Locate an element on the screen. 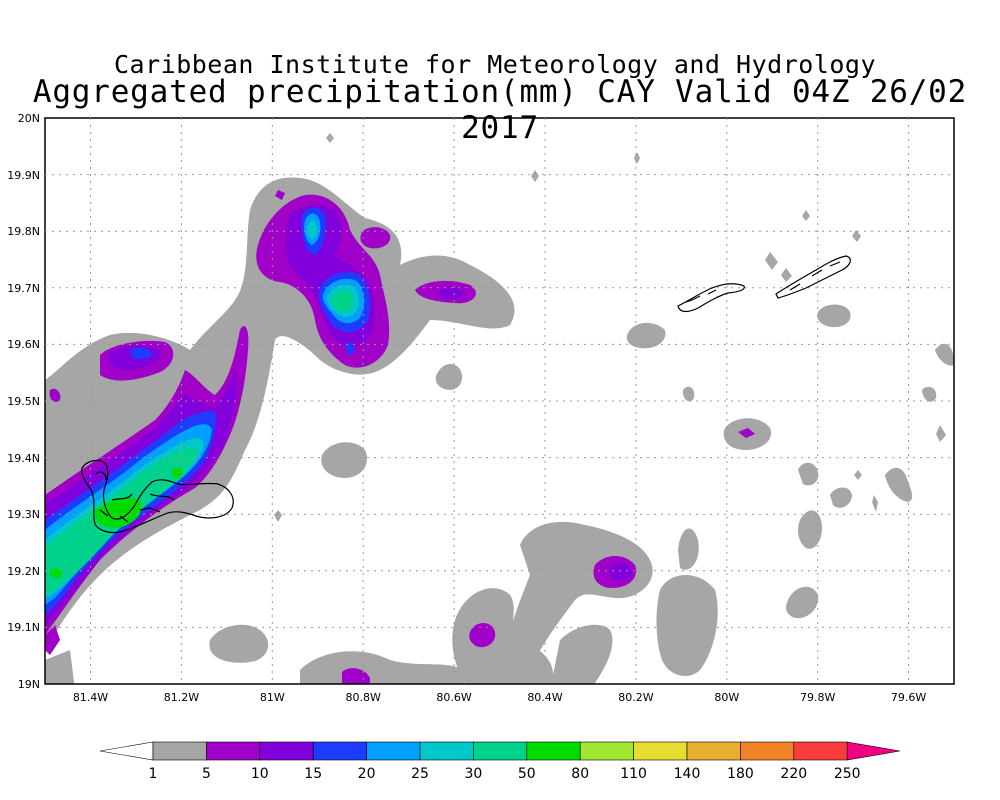 The height and width of the screenshot is (800, 1000). little-cayman-coastline is located at coordinates (711, 298).